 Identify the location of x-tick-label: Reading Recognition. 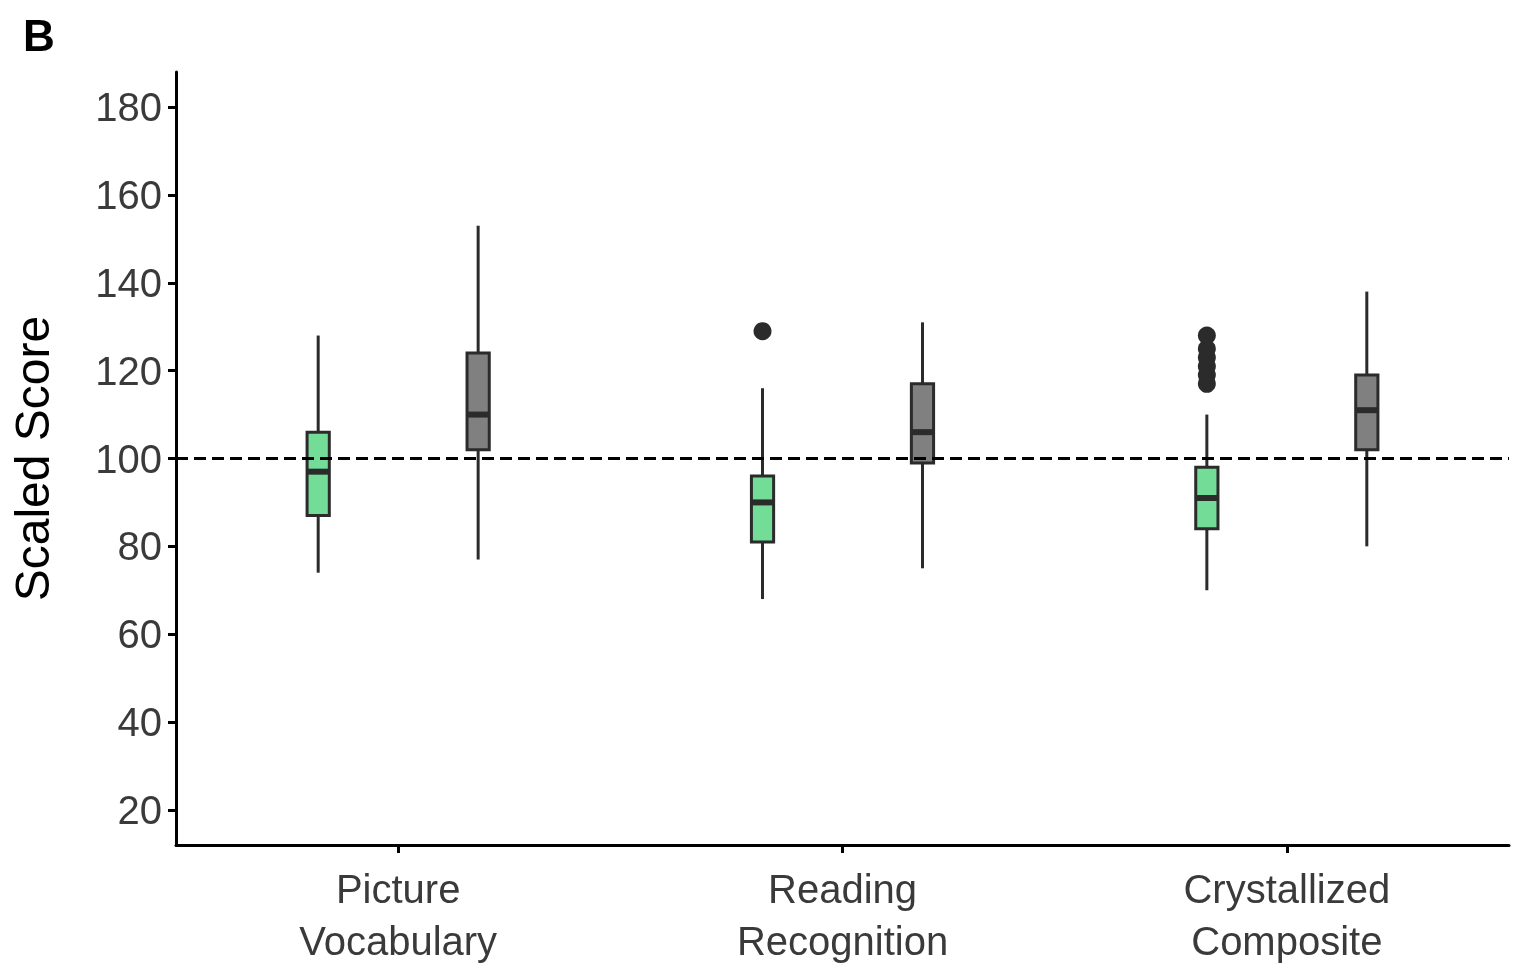
(842, 915).